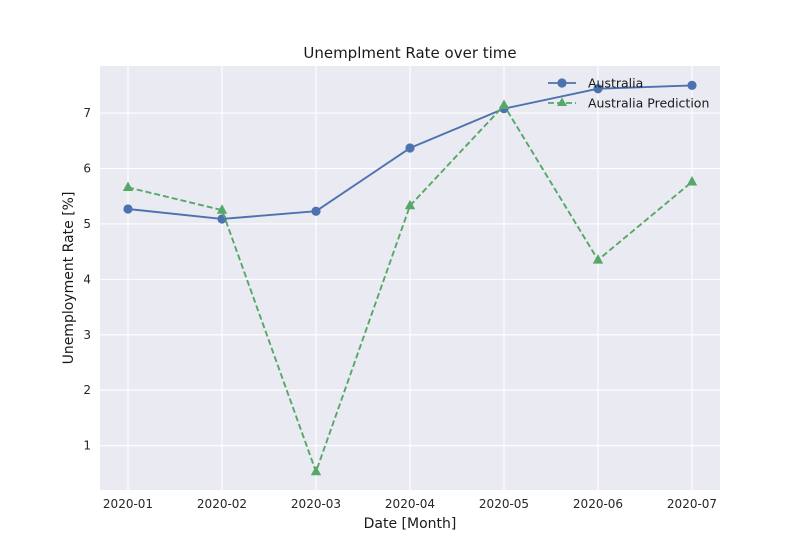 The height and width of the screenshot is (550, 800). I want to click on legend-label-australia: Australia, so click(615, 83).